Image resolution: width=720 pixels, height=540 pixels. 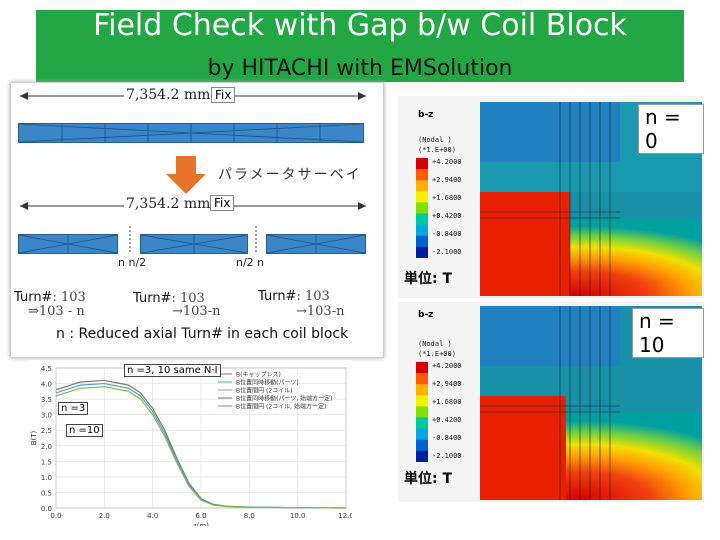 What do you see at coordinates (447, 384) in the screenshot?
I see `scale-value: +2.9400` at bounding box center [447, 384].